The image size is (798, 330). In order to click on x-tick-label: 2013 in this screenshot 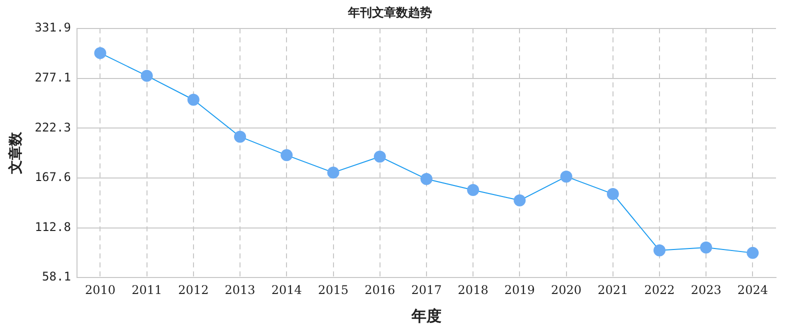, I will do `click(240, 289)`.